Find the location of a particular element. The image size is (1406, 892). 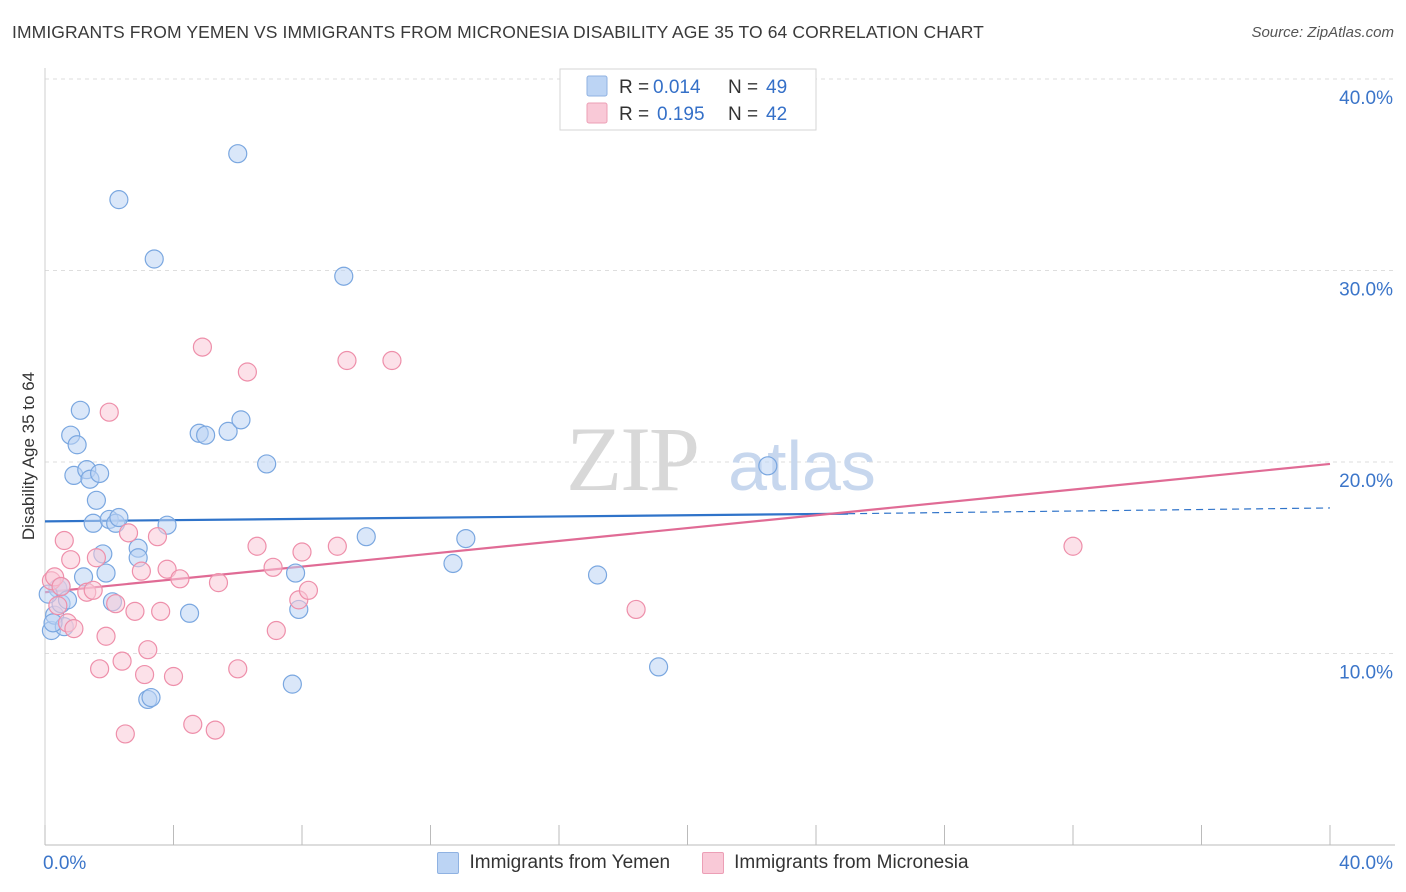

y-tick-label-2: 30.0% is located at coordinates (1366, 290).